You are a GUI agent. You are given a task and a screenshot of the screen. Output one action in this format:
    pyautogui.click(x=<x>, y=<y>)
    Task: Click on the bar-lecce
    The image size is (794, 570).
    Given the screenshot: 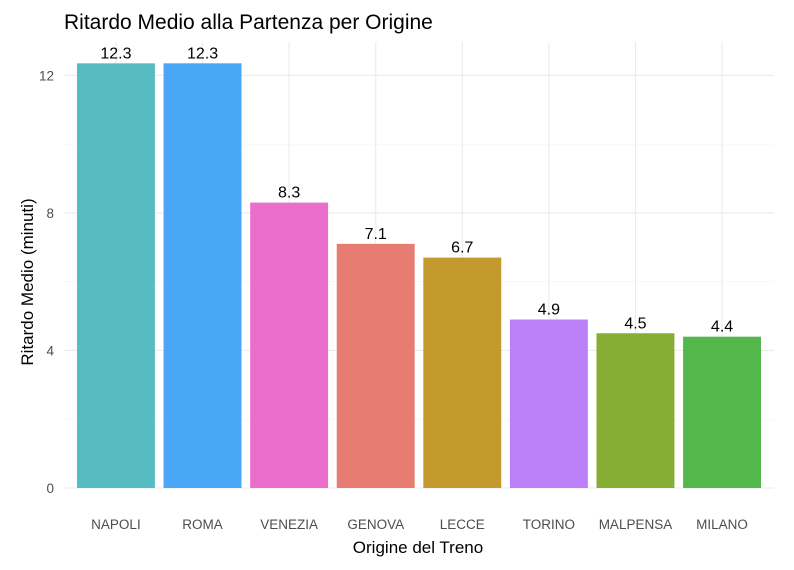 What is the action you would take?
    pyautogui.click(x=462, y=372)
    